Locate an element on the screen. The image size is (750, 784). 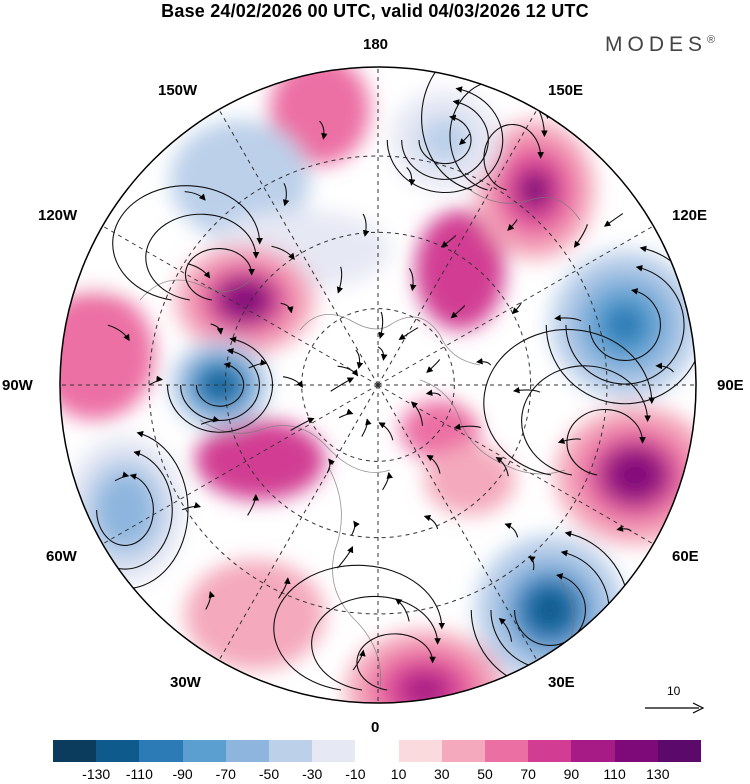
colorbar-tick-label: -90 is located at coordinates (182, 774).